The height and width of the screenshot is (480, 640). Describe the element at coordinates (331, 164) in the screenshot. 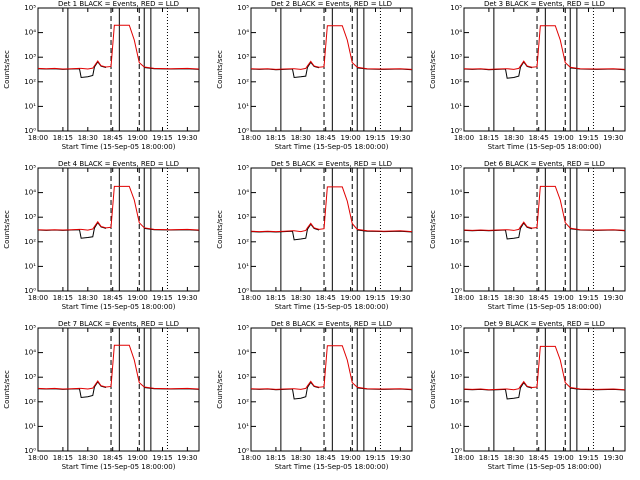

I see `chart-title: Det 5 BLACK = Events, RED = LLD` at that location.